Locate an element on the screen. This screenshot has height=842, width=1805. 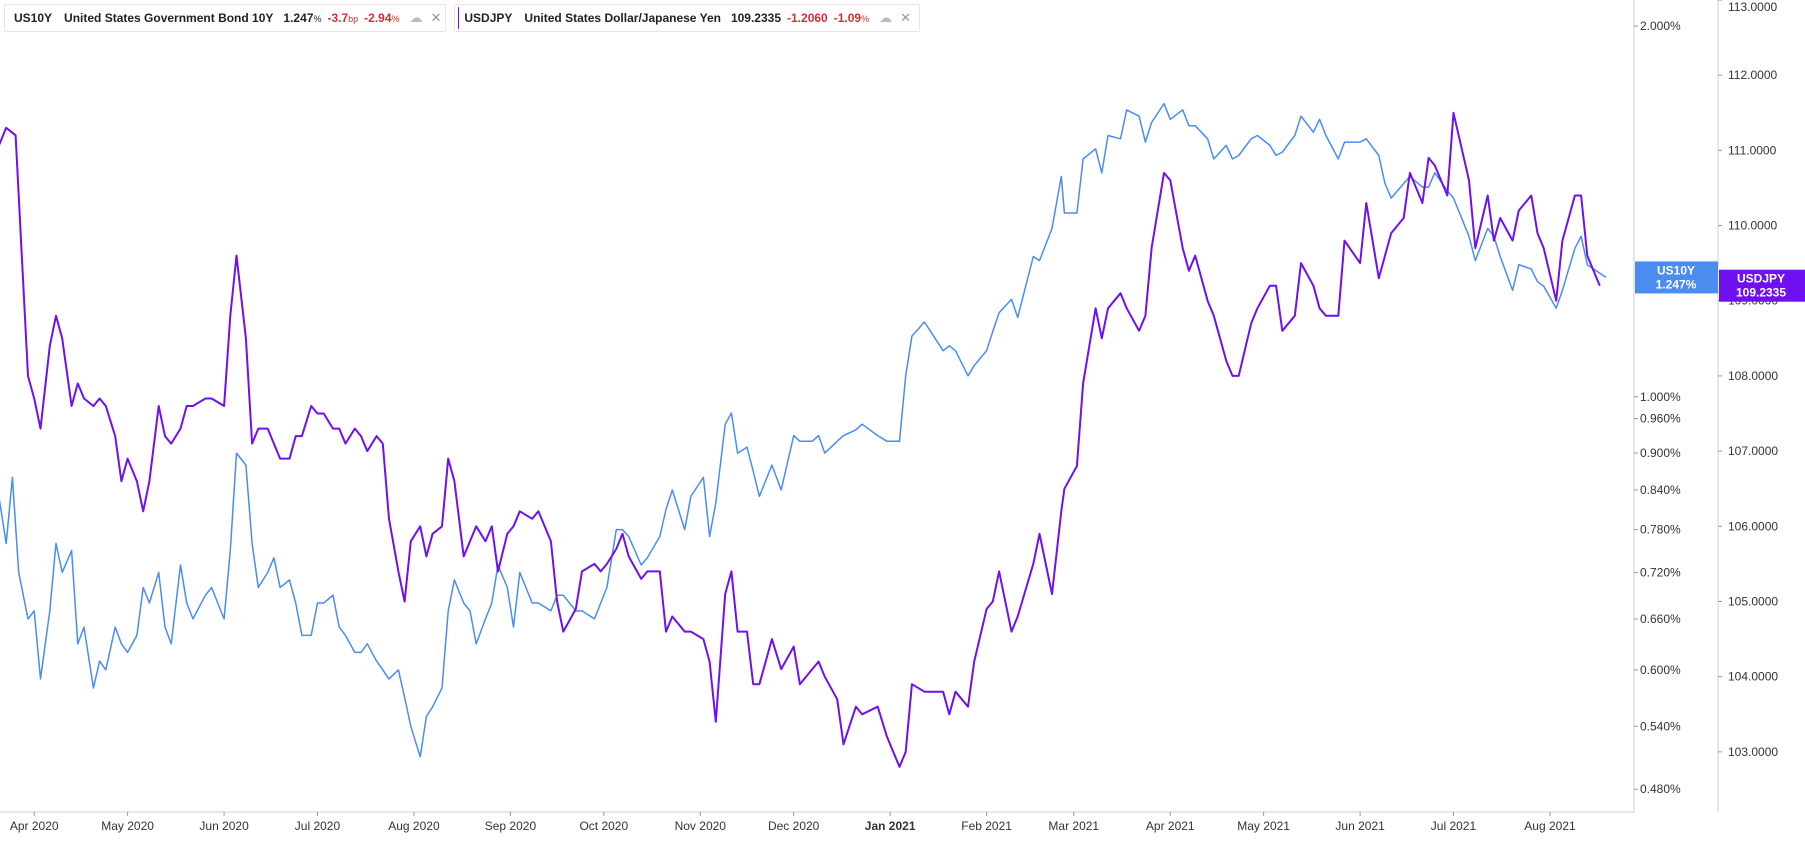
us10y-axis-tick-label: 0.480% is located at coordinates (1660, 789).